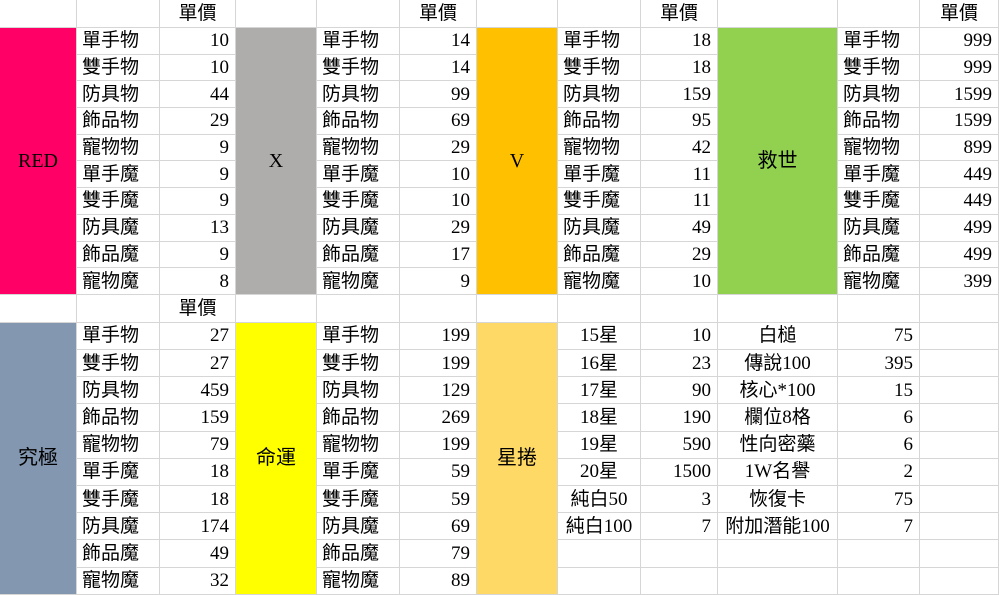 This screenshot has height=595, width=999. I want to click on extra-item-label-cell: 白槌, so click(778, 336).